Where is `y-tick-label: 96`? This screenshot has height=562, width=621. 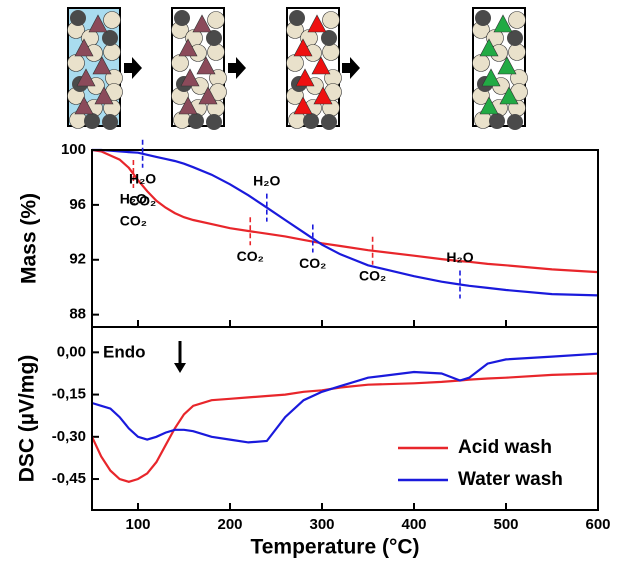 y-tick-label: 96 is located at coordinates (77, 204).